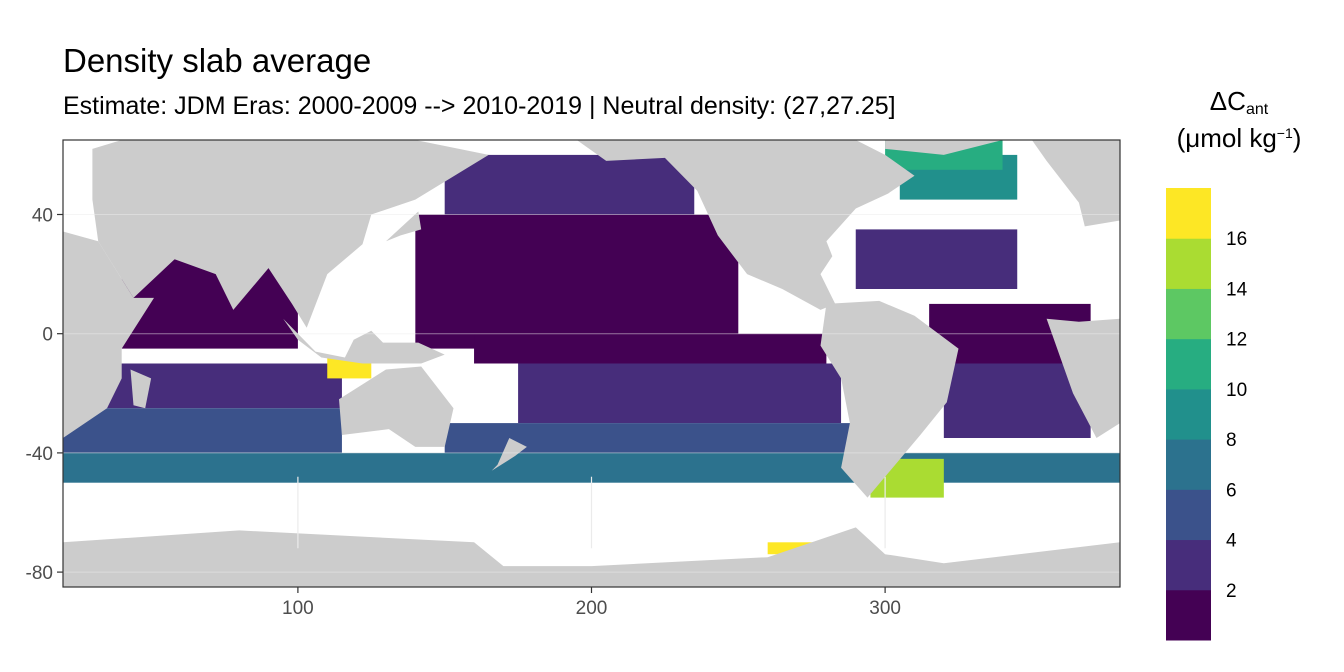  What do you see at coordinates (1237, 289) in the screenshot?
I see `legend-tick-label: 14` at bounding box center [1237, 289].